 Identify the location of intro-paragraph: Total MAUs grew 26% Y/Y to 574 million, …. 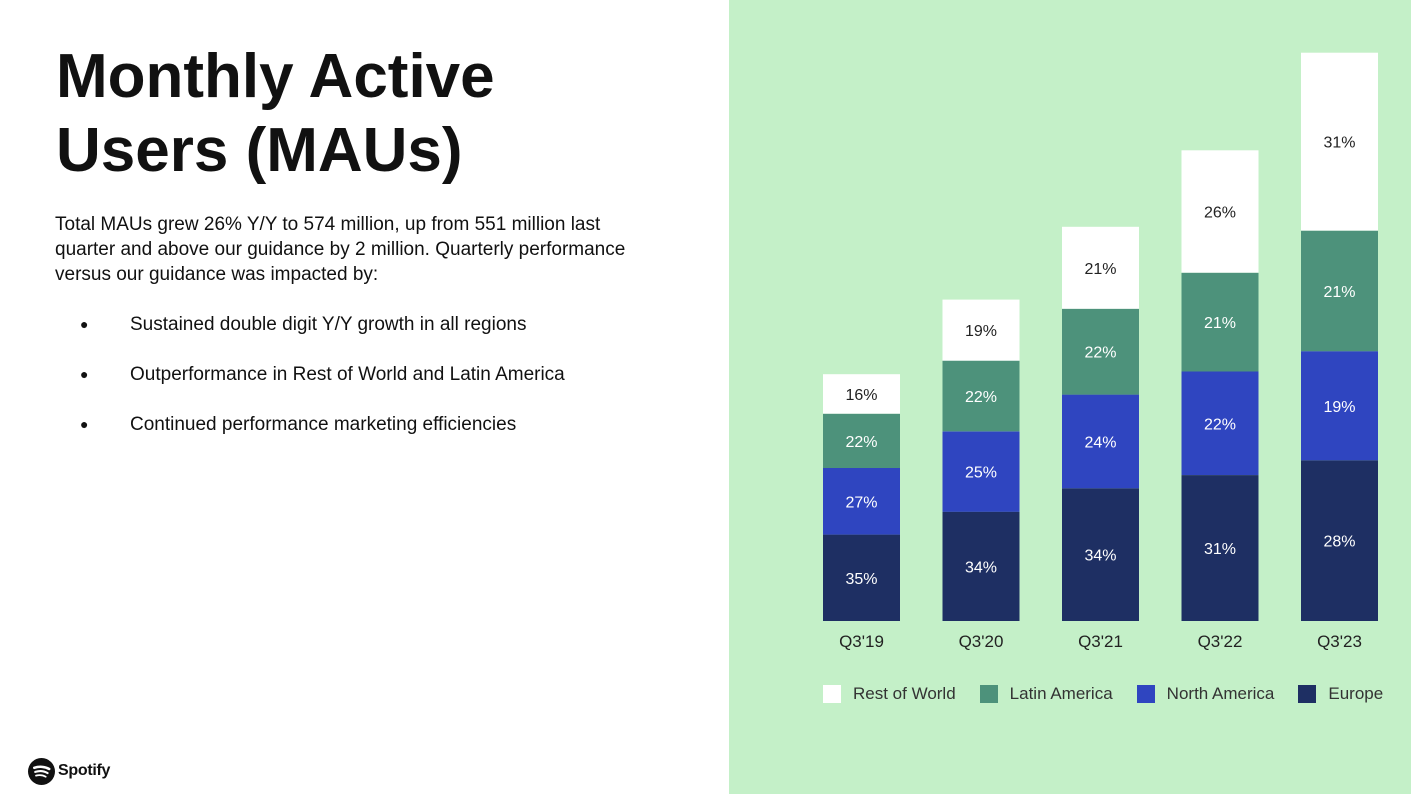
(340, 249).